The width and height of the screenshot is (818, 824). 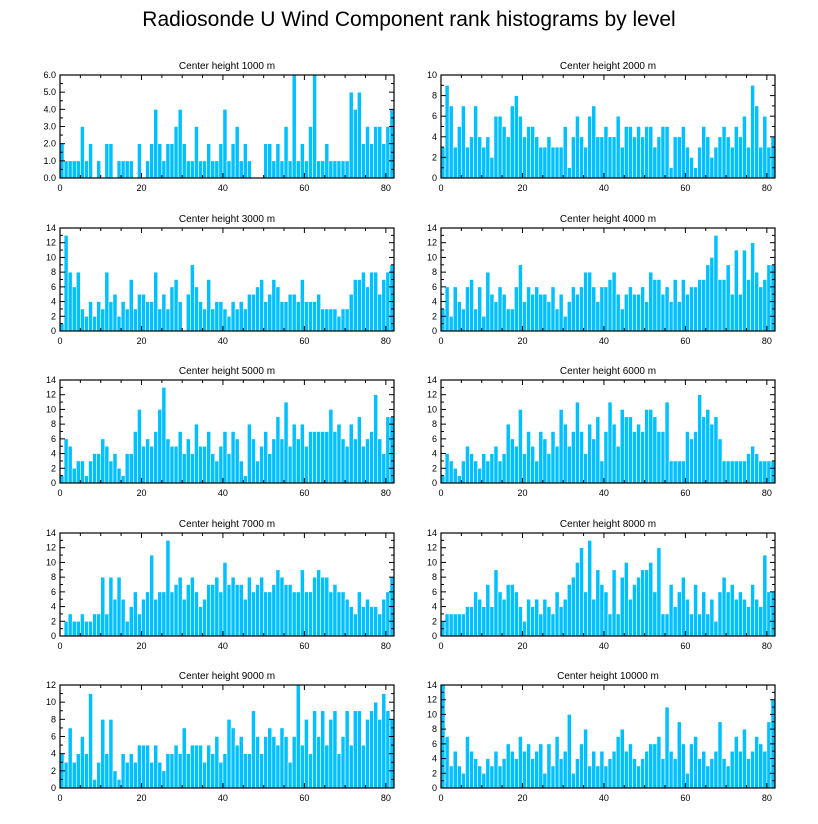 I want to click on chart-panel-8: Center height 8000 m 0 20 40 60 80 0 2 4 6 8 10 12 14, so click(x=601, y=585).